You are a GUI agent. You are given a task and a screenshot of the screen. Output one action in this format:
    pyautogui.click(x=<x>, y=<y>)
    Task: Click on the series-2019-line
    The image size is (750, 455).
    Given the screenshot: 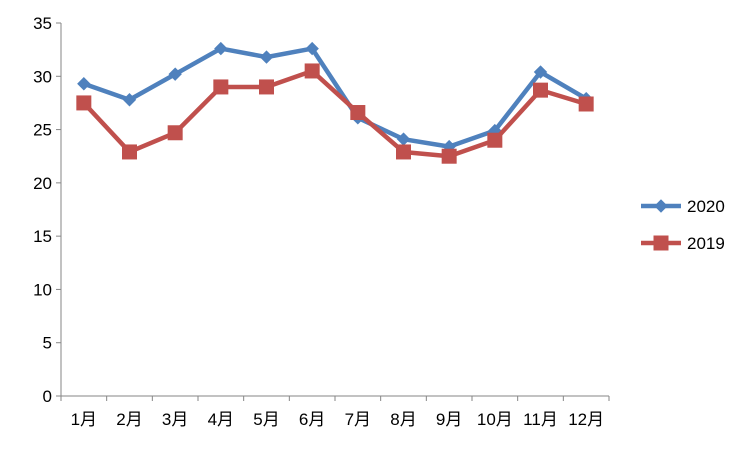 What is the action you would take?
    pyautogui.click(x=335, y=113)
    